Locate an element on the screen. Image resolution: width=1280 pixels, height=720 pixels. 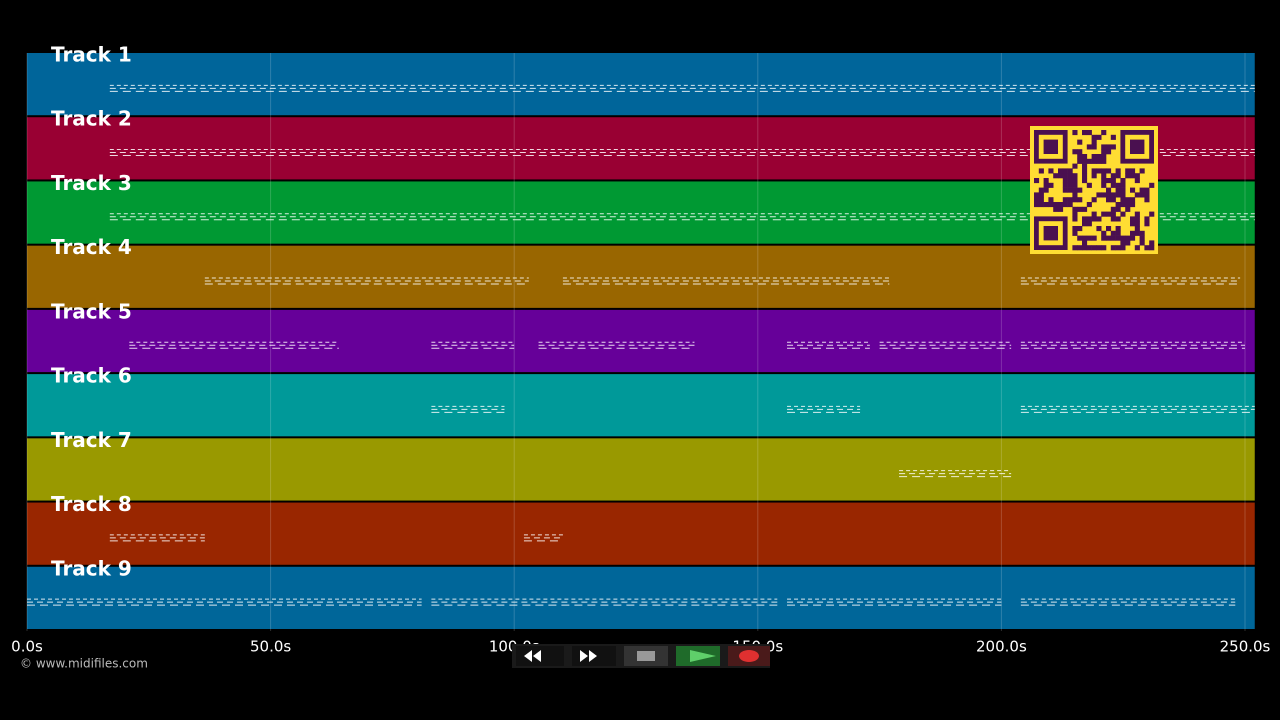
transport-controls is located at coordinates (641, 656).